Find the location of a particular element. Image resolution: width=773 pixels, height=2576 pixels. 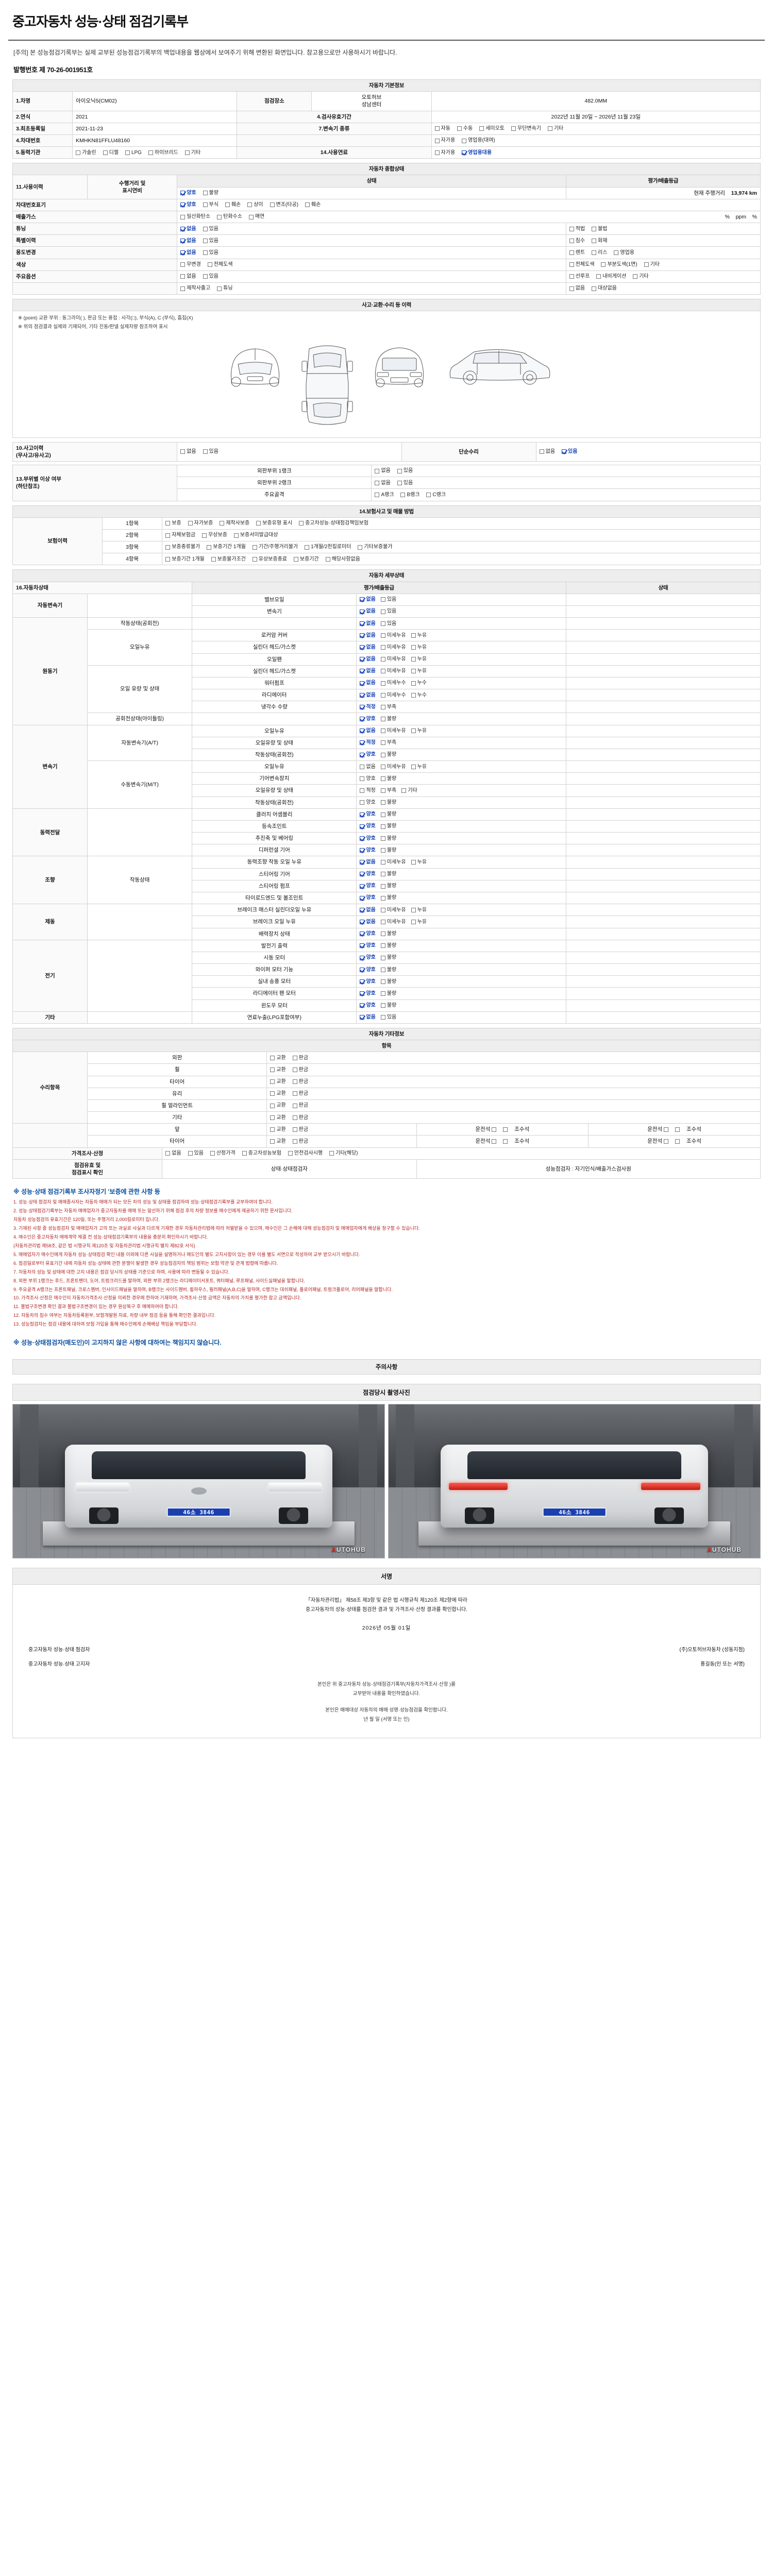

mech-5-2-cb-0: 양호 is located at coordinates (368, 934).